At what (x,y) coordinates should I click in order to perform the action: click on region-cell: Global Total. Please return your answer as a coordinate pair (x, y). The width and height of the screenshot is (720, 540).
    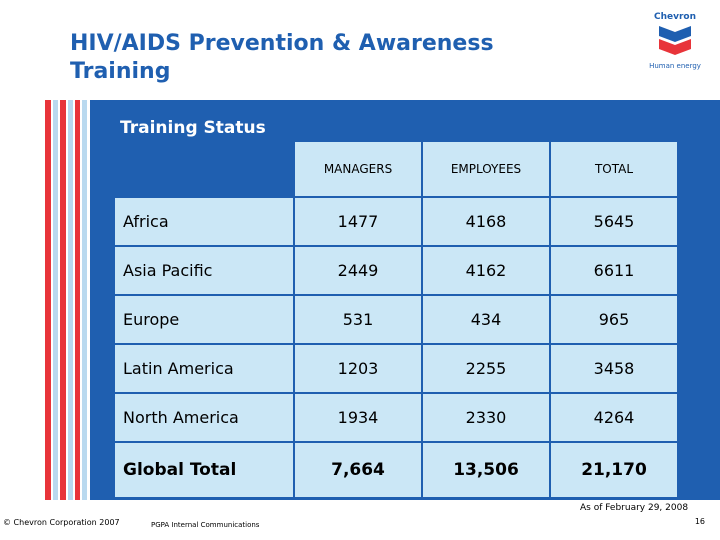
    Looking at the image, I should click on (204, 470).